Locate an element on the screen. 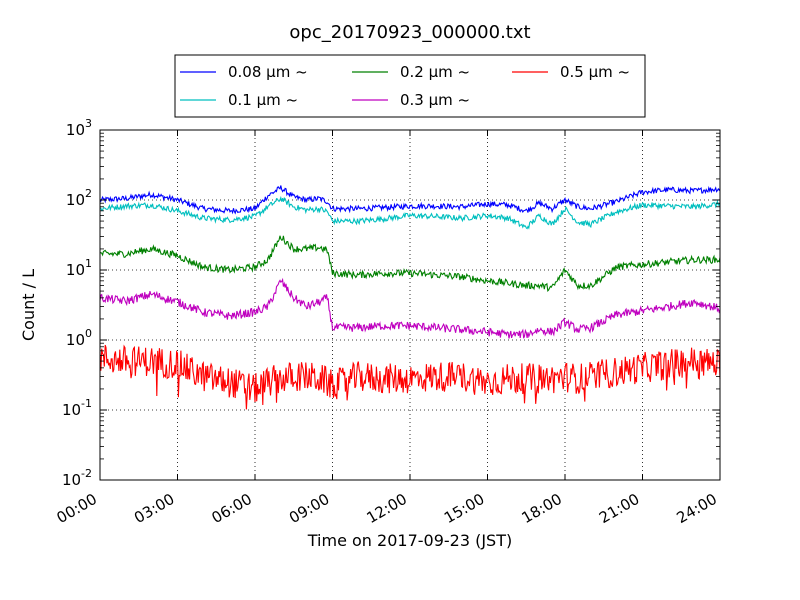  legend-entry: 0.5 µm ~ is located at coordinates (595, 72).